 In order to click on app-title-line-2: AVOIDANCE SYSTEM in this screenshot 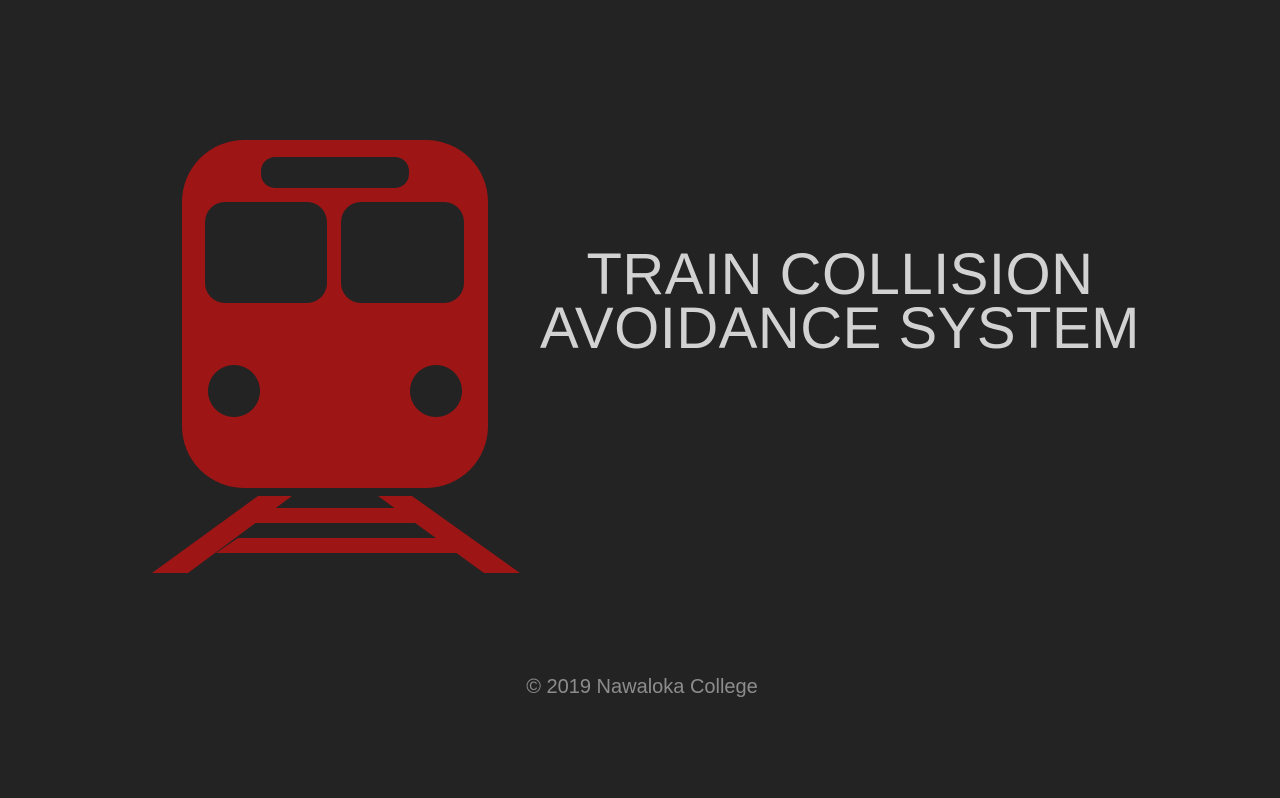, I will do `click(840, 328)`.